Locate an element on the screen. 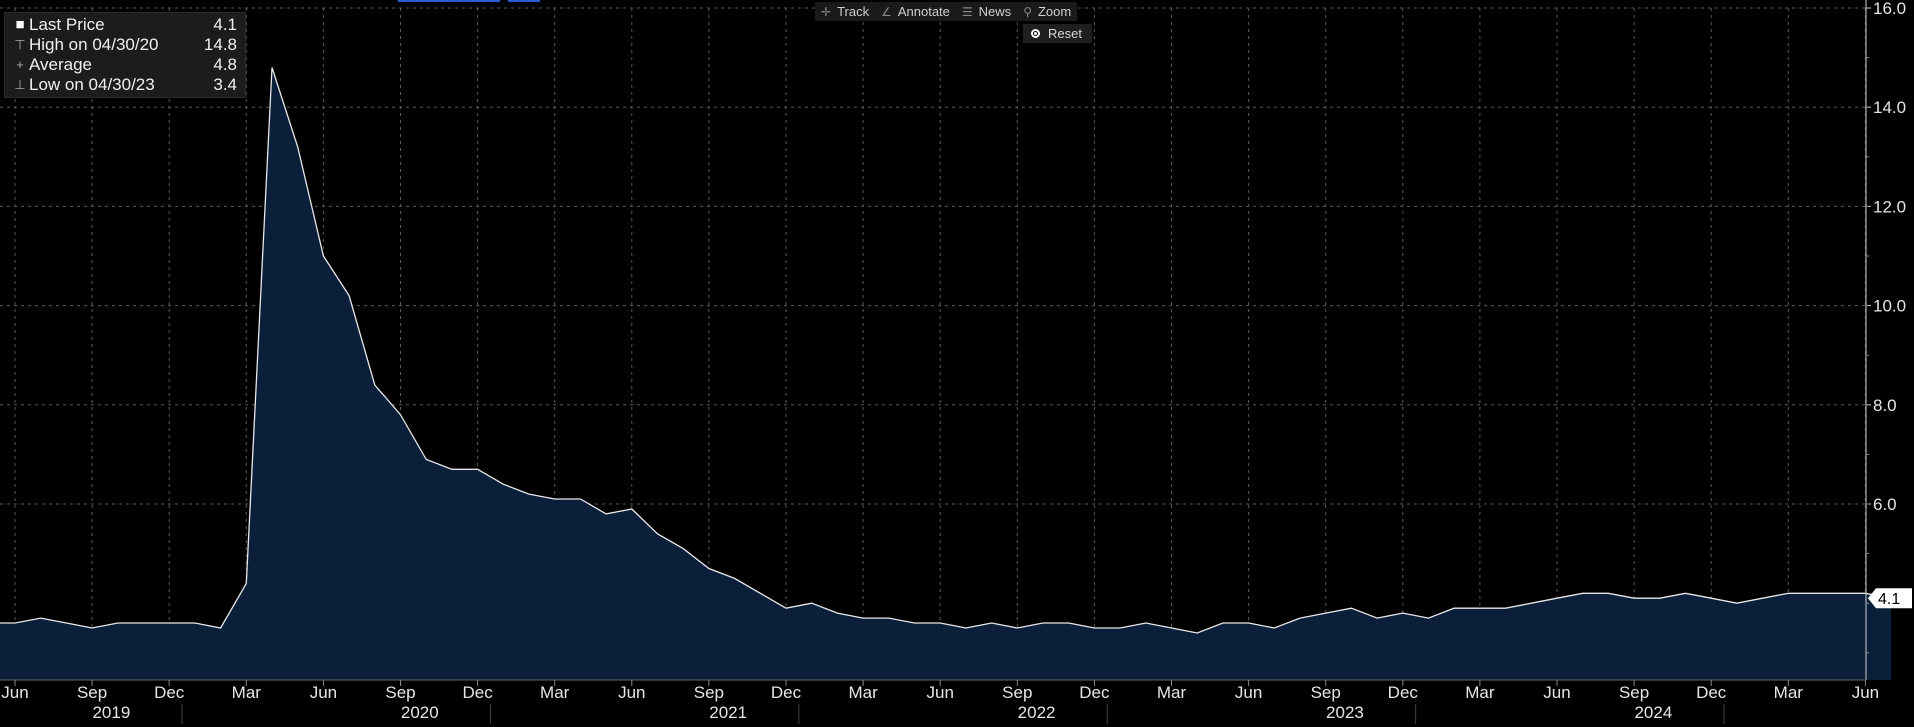 The image size is (1914, 727). x-tick-label-13: Sep is located at coordinates (1017, 692).